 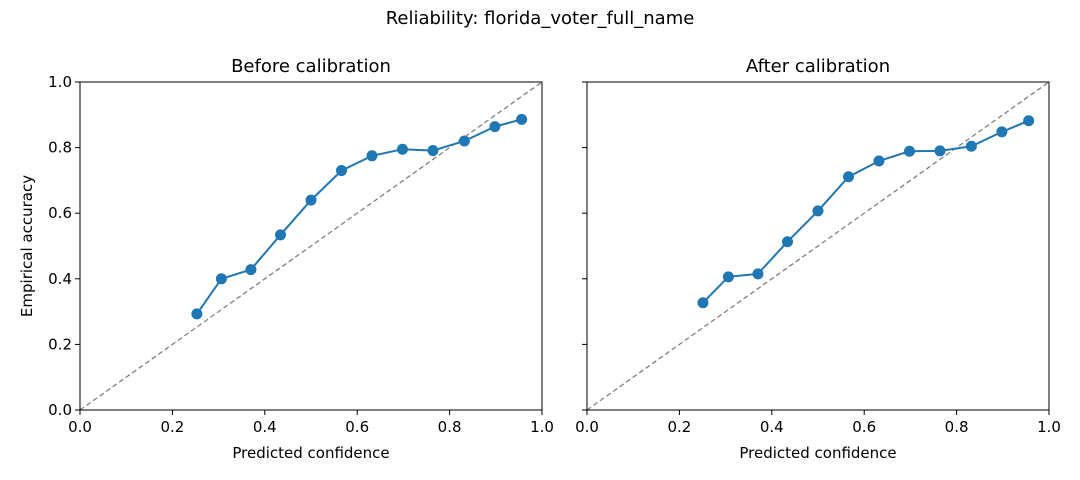 I want to click on y-tick-label: 0.0, so click(x=60, y=410).